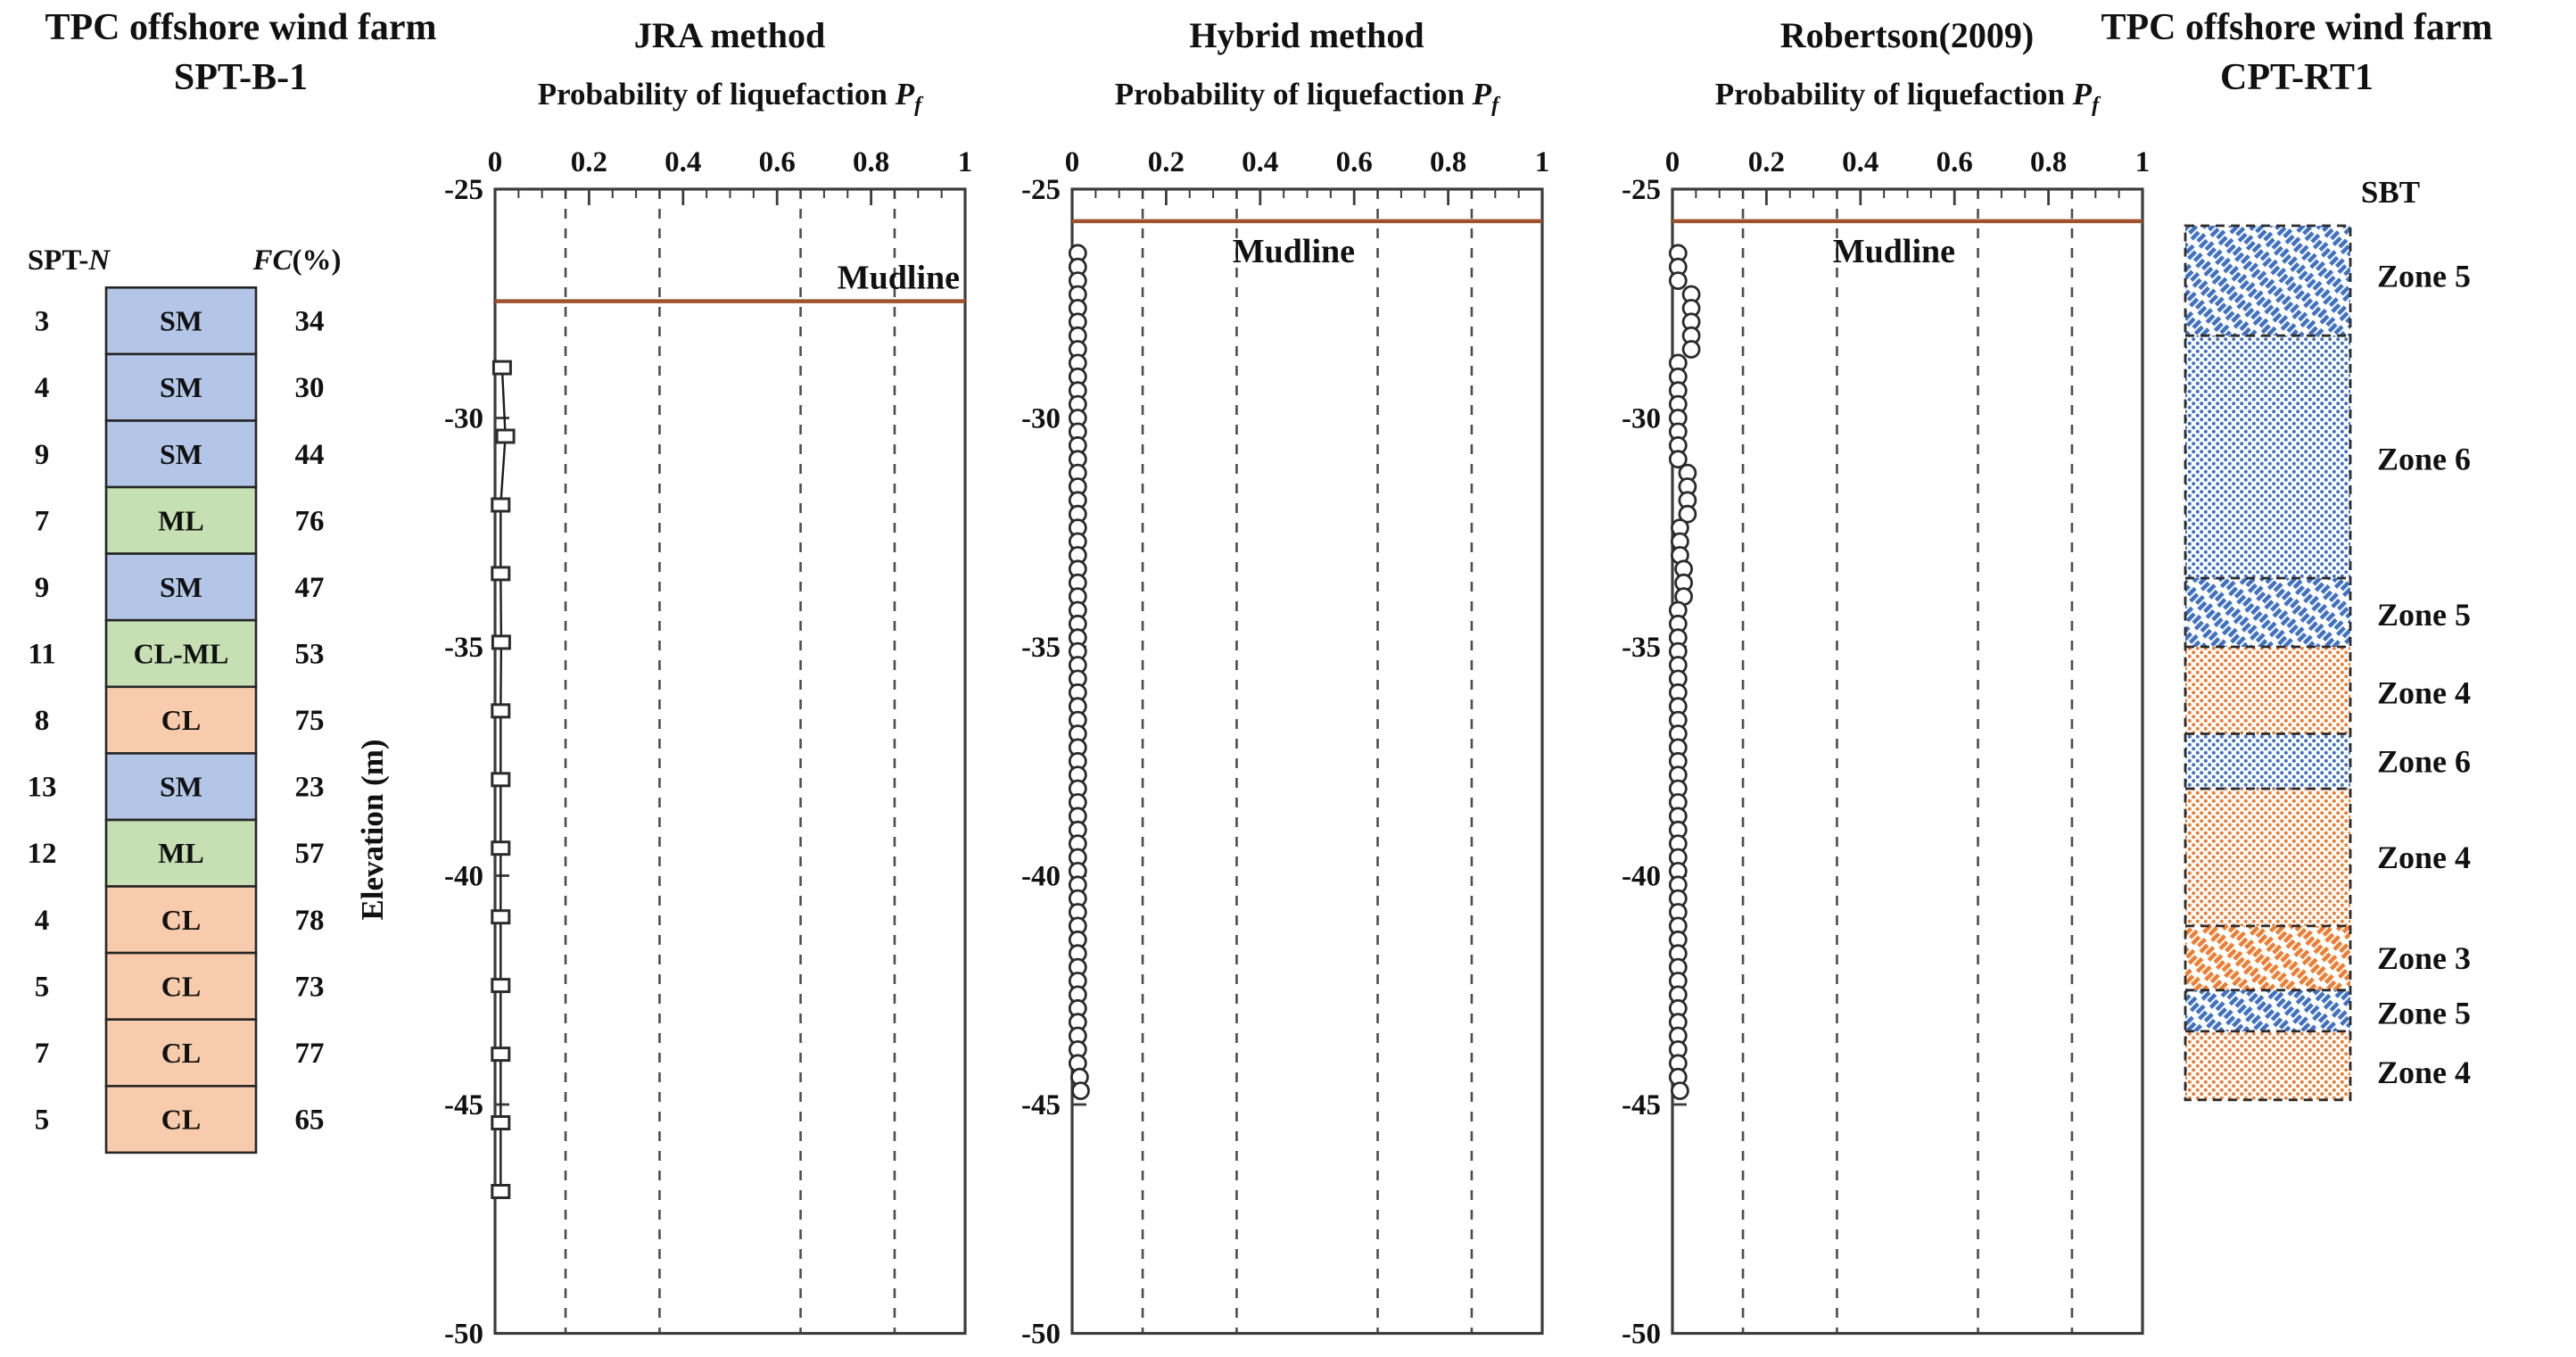  I want to click on sbt-column-header: SBT, so click(2391, 193).